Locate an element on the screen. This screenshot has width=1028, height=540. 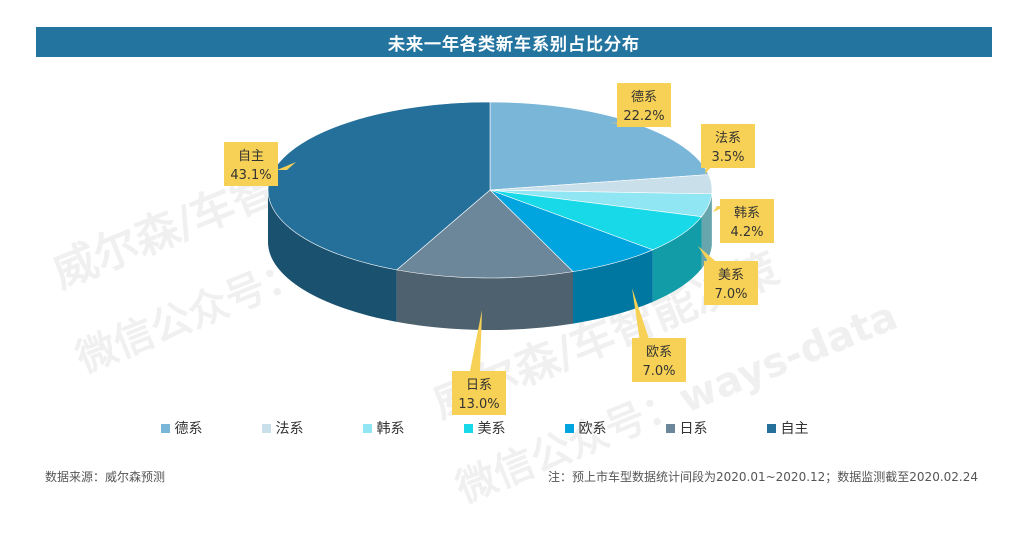
chart-title: 未来一年各类新车系别占比分布 is located at coordinates (514, 42).